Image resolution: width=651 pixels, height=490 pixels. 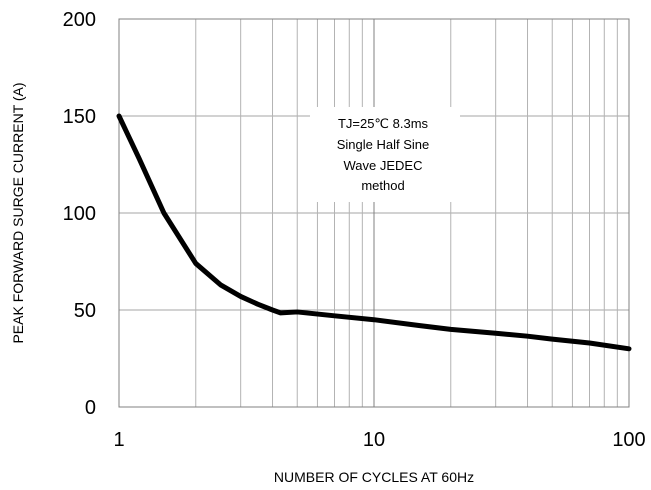 What do you see at coordinates (628, 440) in the screenshot?
I see `x-tick-label: 100` at bounding box center [628, 440].